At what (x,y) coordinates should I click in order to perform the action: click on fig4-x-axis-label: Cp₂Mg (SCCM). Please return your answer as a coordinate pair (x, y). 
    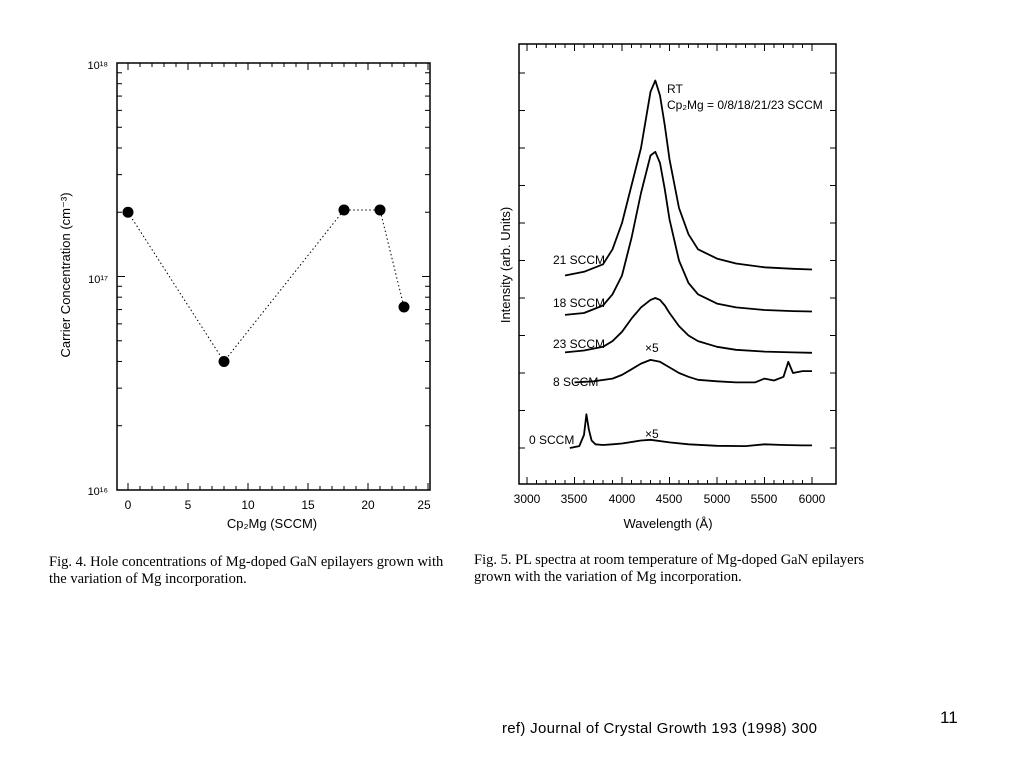
    Looking at the image, I should click on (272, 523).